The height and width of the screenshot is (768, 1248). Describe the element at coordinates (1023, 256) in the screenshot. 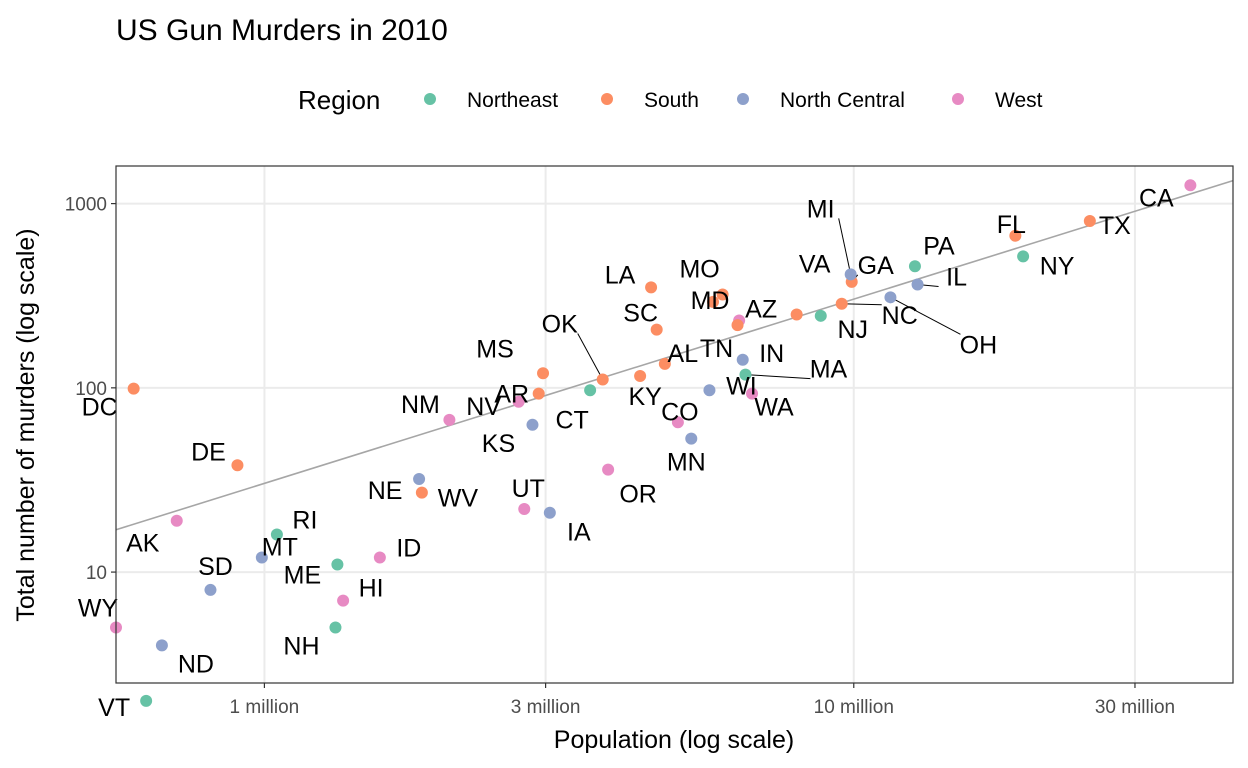

I see `data-point-ny` at that location.